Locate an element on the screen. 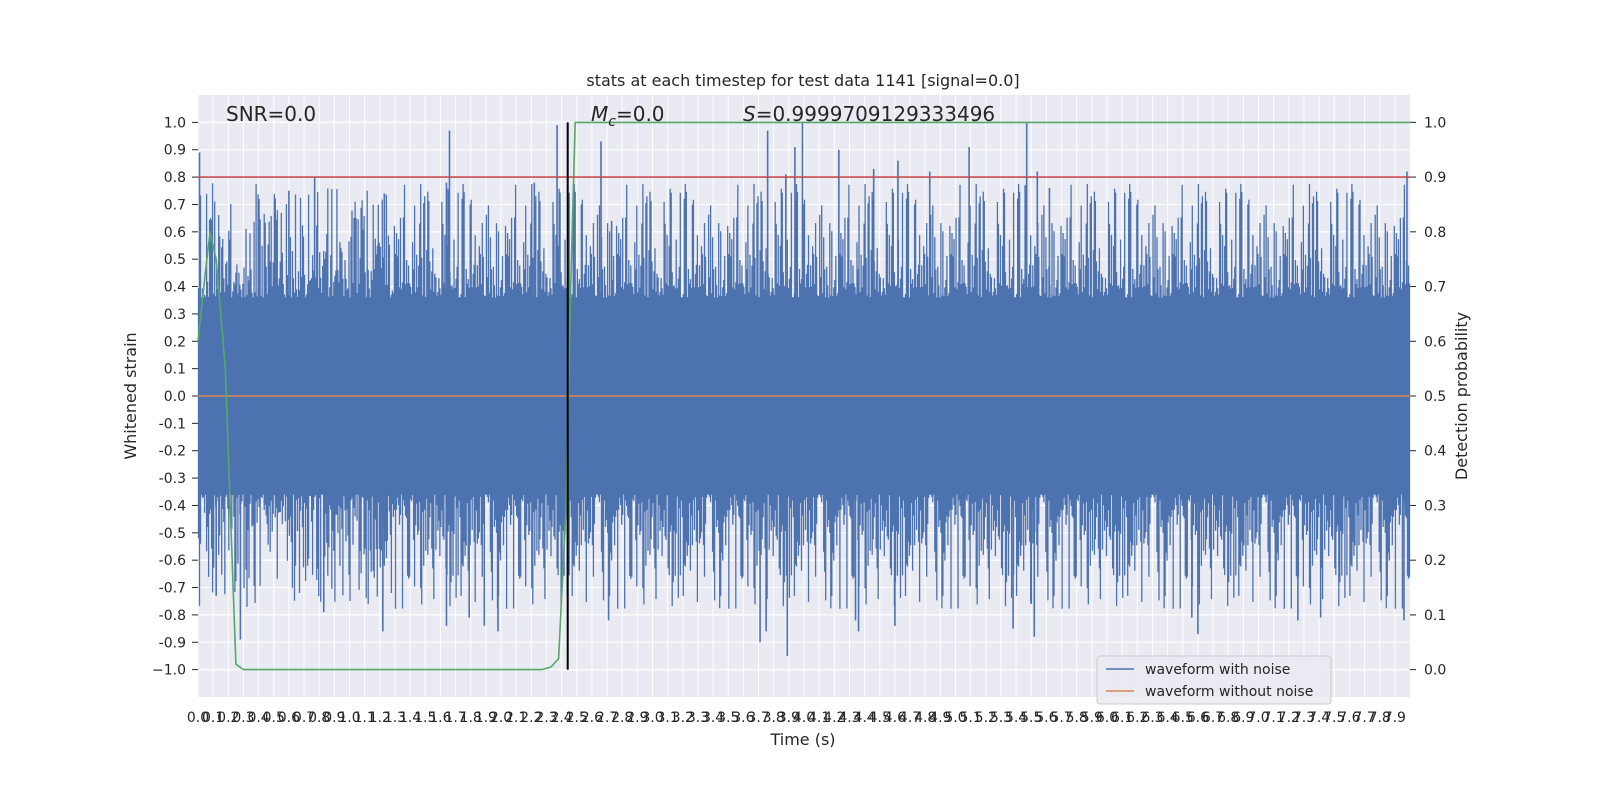 Image resolution: width=1600 pixels, height=800 pixels. x-tick-label: 3.9 is located at coordinates (789, 718).